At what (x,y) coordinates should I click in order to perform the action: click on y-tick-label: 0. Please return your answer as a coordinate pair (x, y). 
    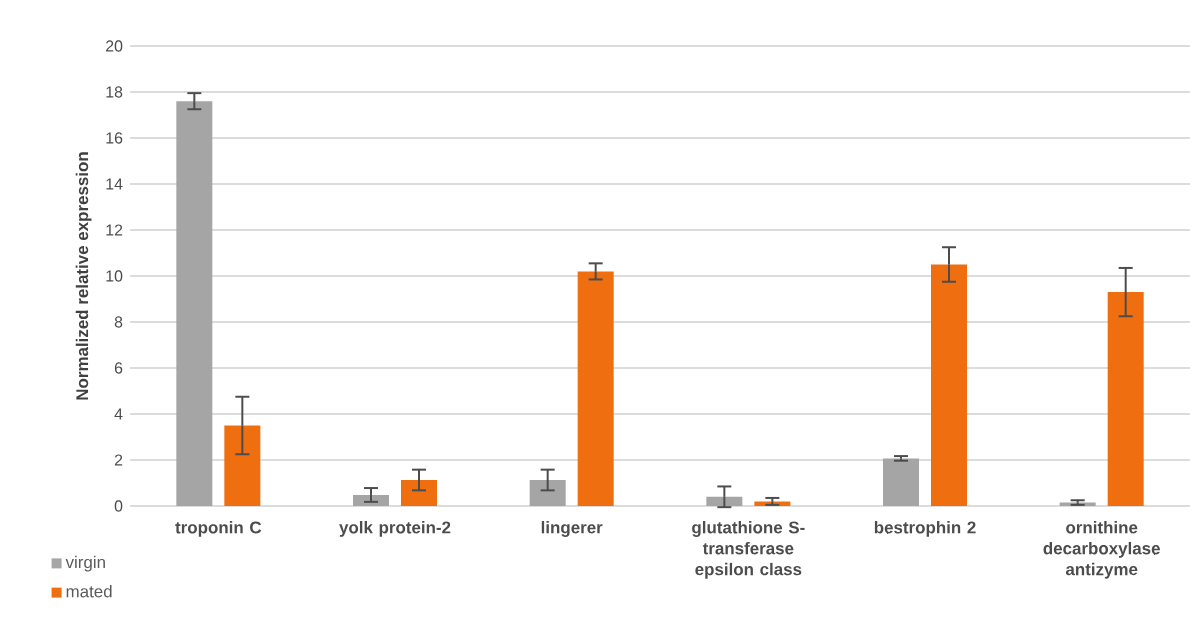
    Looking at the image, I should click on (118, 506).